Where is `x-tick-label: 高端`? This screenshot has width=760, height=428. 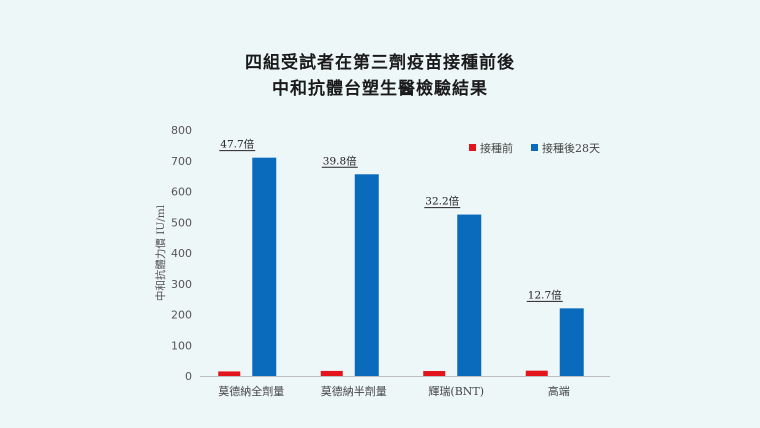
x-tick-label: 高端 is located at coordinates (559, 391).